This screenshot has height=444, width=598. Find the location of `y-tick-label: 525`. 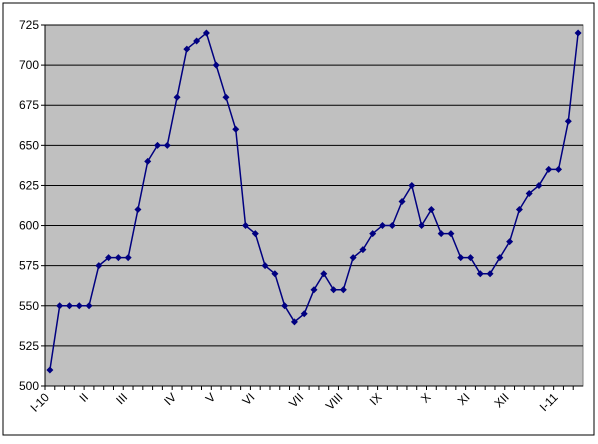

y-tick-label: 525 is located at coordinates (29, 346).